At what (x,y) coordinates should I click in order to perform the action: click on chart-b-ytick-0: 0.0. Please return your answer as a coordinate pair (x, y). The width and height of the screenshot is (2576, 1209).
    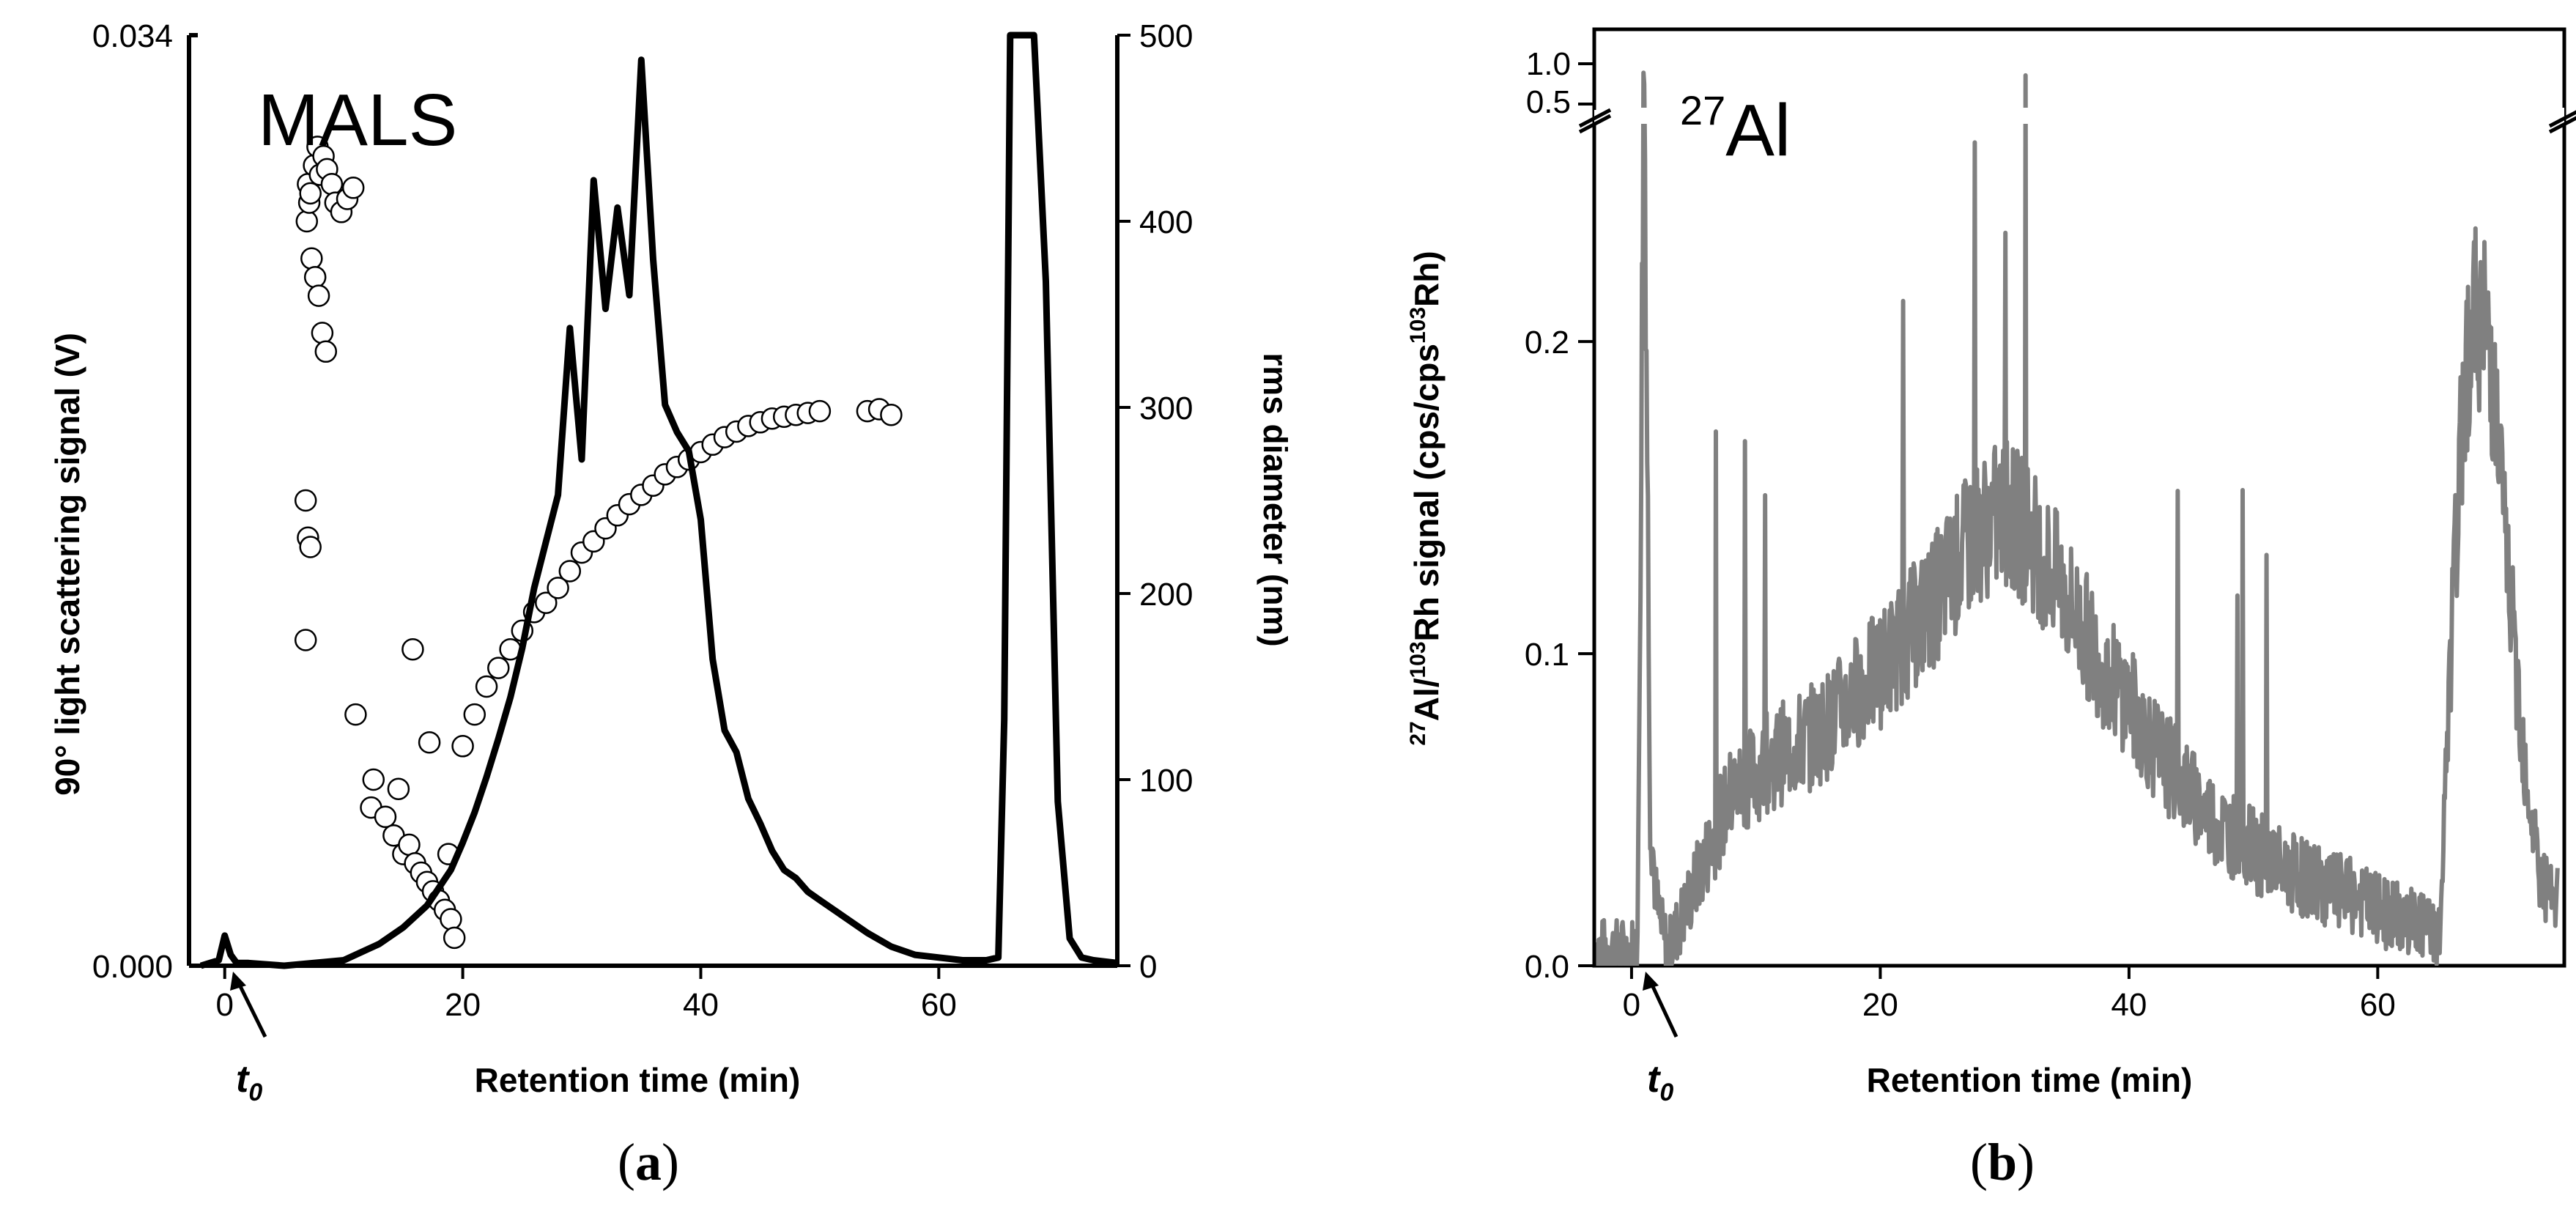
    Looking at the image, I should click on (1547, 967).